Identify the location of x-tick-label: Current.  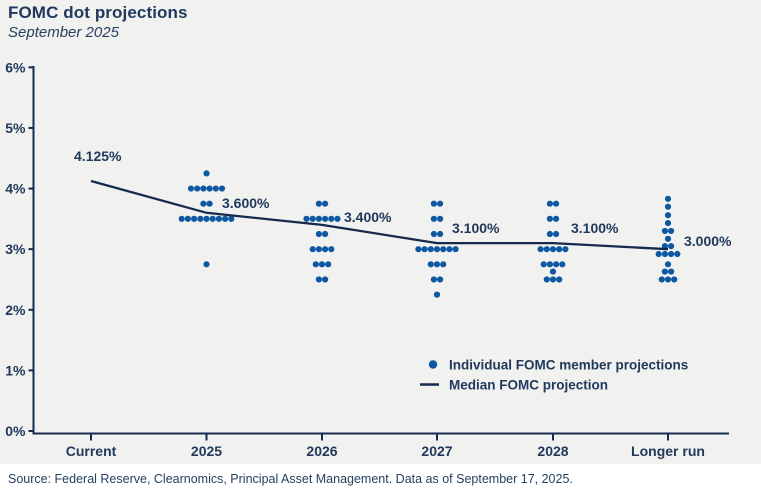
(91, 451).